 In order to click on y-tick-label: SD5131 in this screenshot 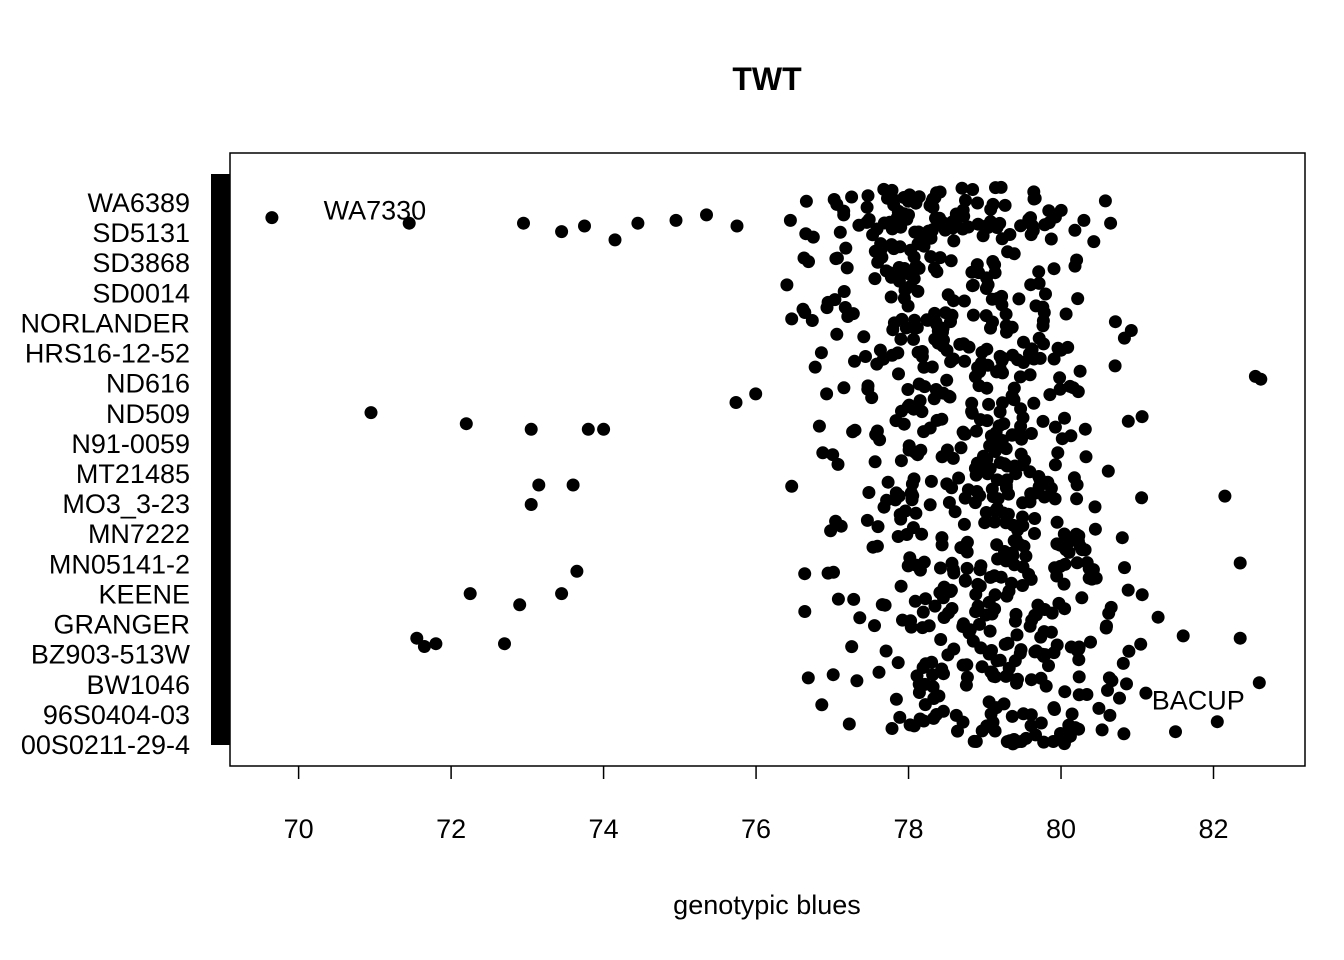, I will do `click(141, 233)`.